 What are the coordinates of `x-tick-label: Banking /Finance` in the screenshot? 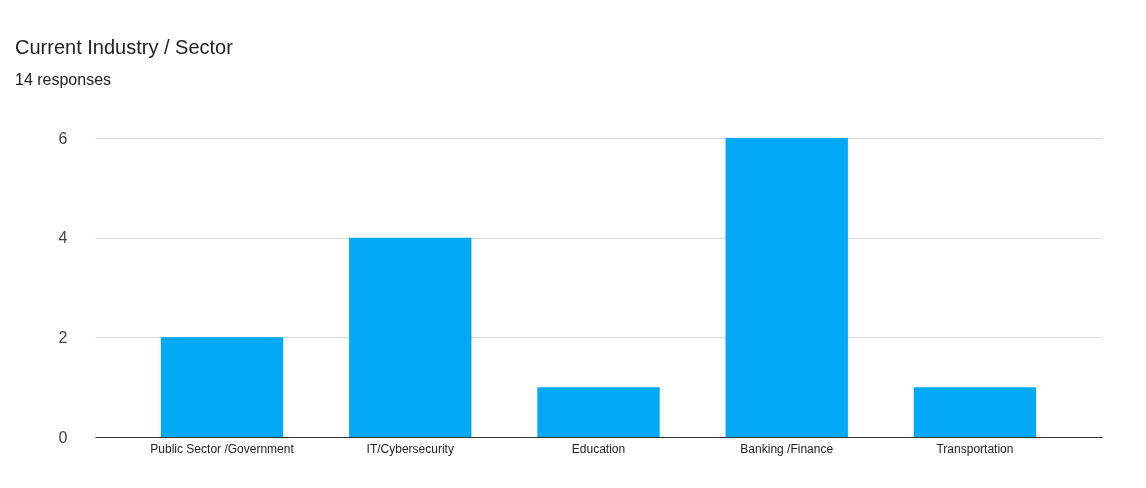 It's located at (787, 448).